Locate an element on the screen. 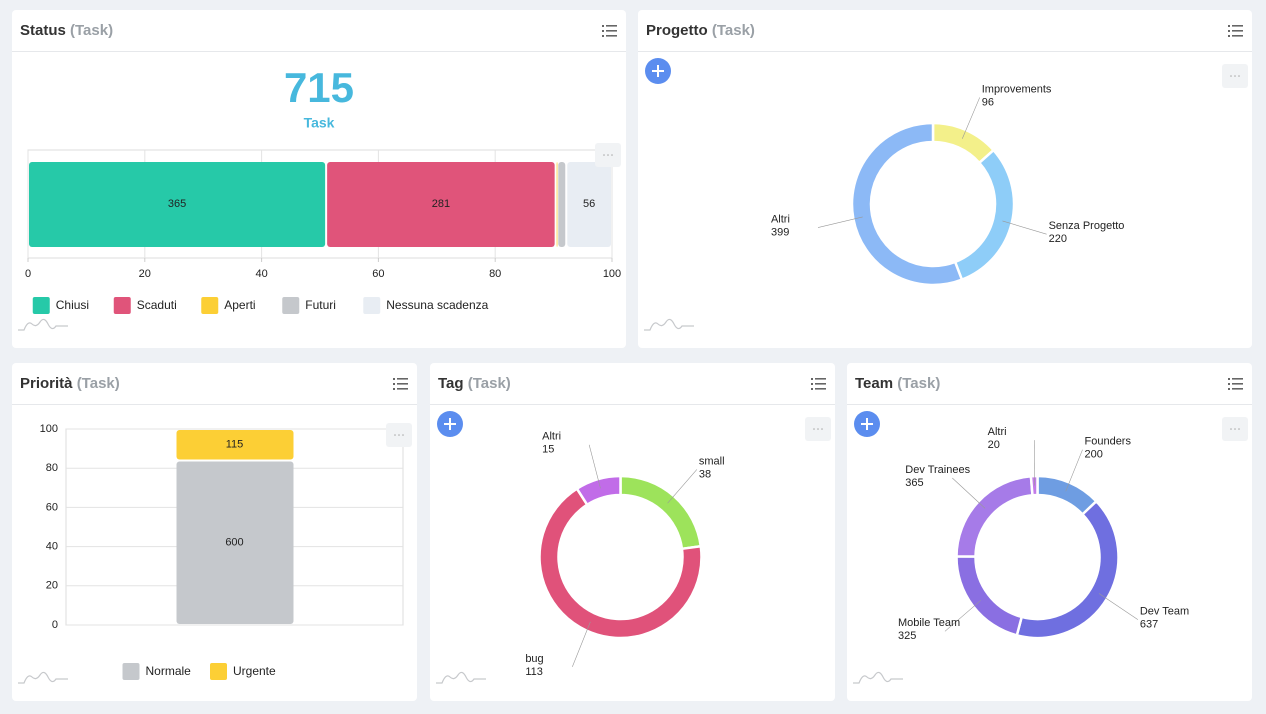 The image size is (1266, 714). slice-value: 220 is located at coordinates (1058, 239).